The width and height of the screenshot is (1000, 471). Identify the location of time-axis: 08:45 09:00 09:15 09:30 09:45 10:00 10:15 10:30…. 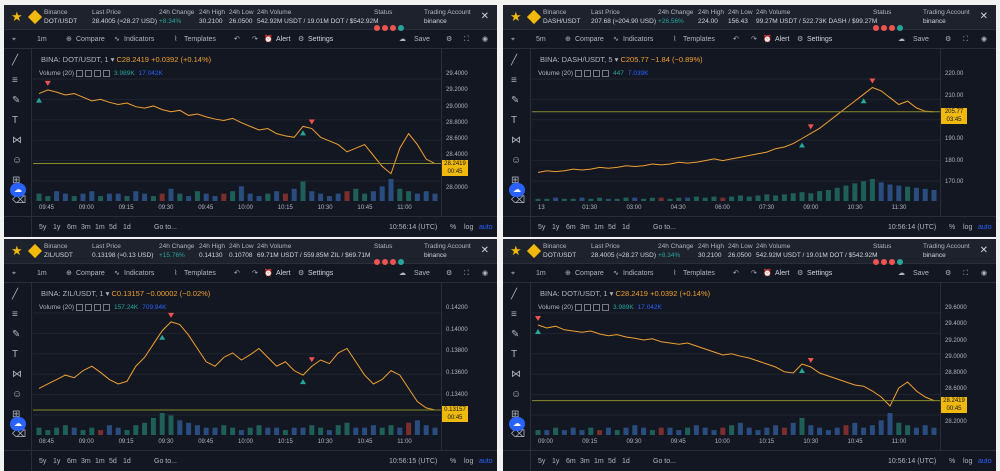
(237, 442).